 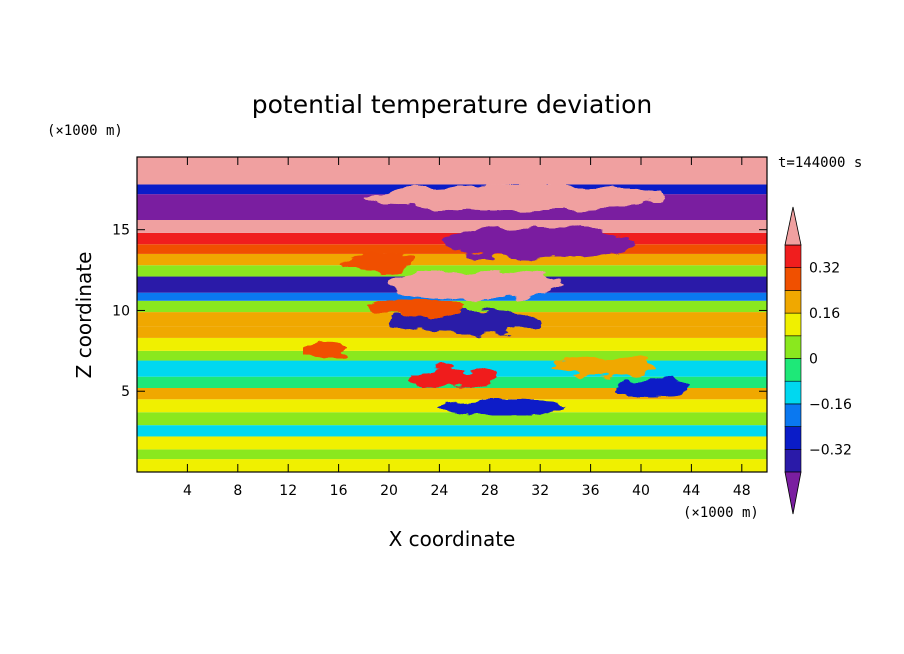 What do you see at coordinates (490, 491) in the screenshot?
I see `x-tick-label: 28` at bounding box center [490, 491].